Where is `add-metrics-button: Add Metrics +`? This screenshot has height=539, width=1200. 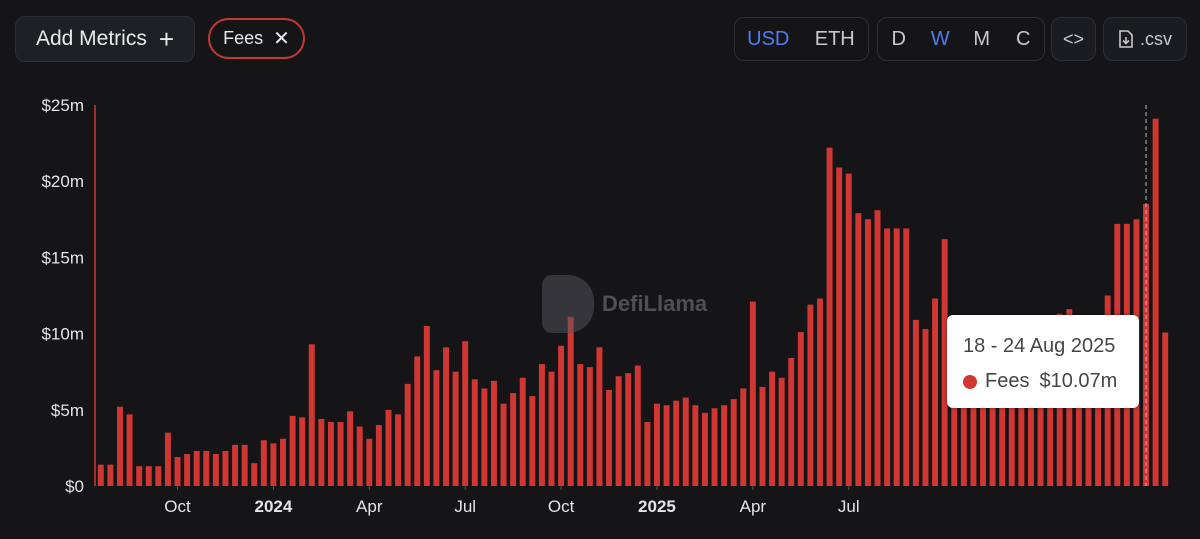 add-metrics-button: Add Metrics + is located at coordinates (105, 39).